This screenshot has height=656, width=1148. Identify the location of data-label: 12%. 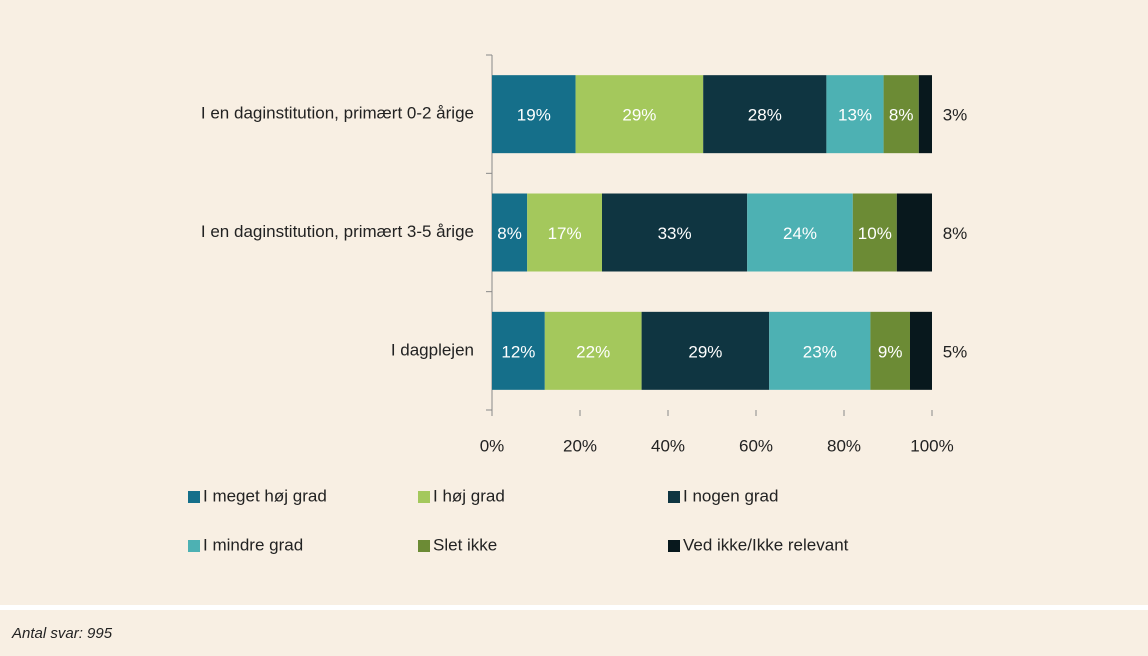
(518, 351).